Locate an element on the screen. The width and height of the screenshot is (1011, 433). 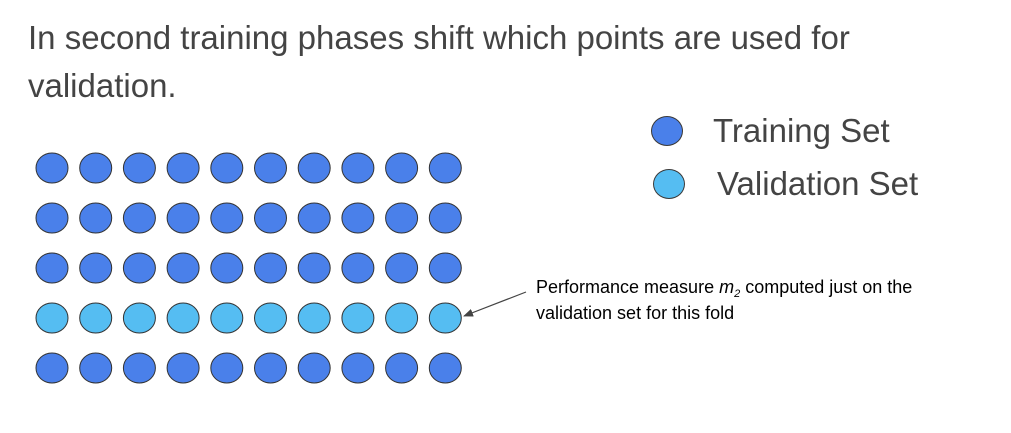
annotation-arrow is located at coordinates (495, 304).